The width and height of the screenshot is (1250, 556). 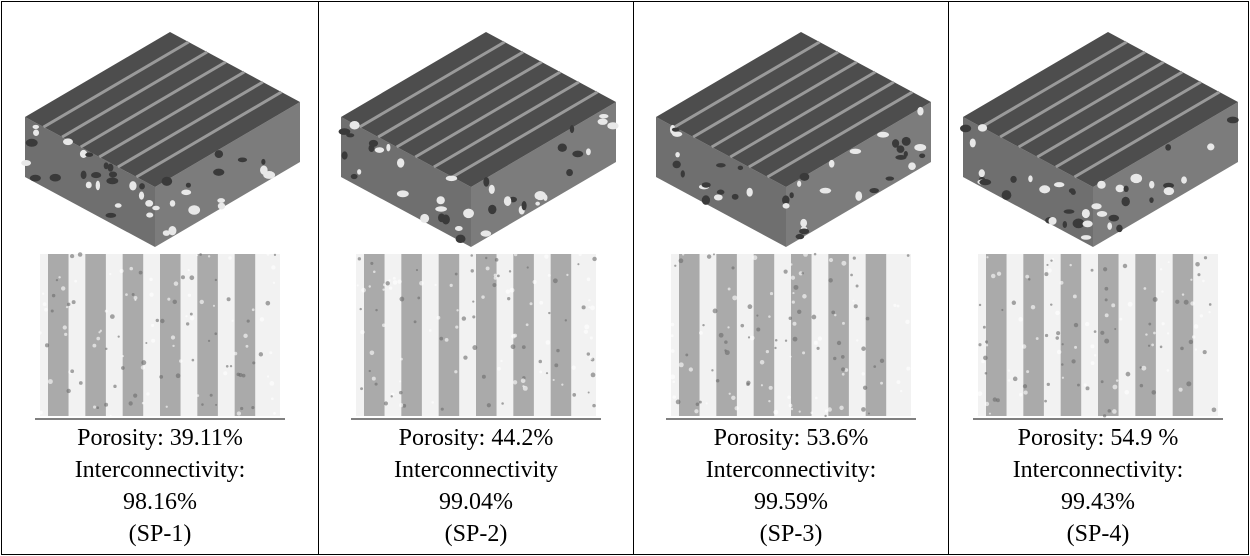 I want to click on caption-line: (SP-4), so click(x=1098, y=534).